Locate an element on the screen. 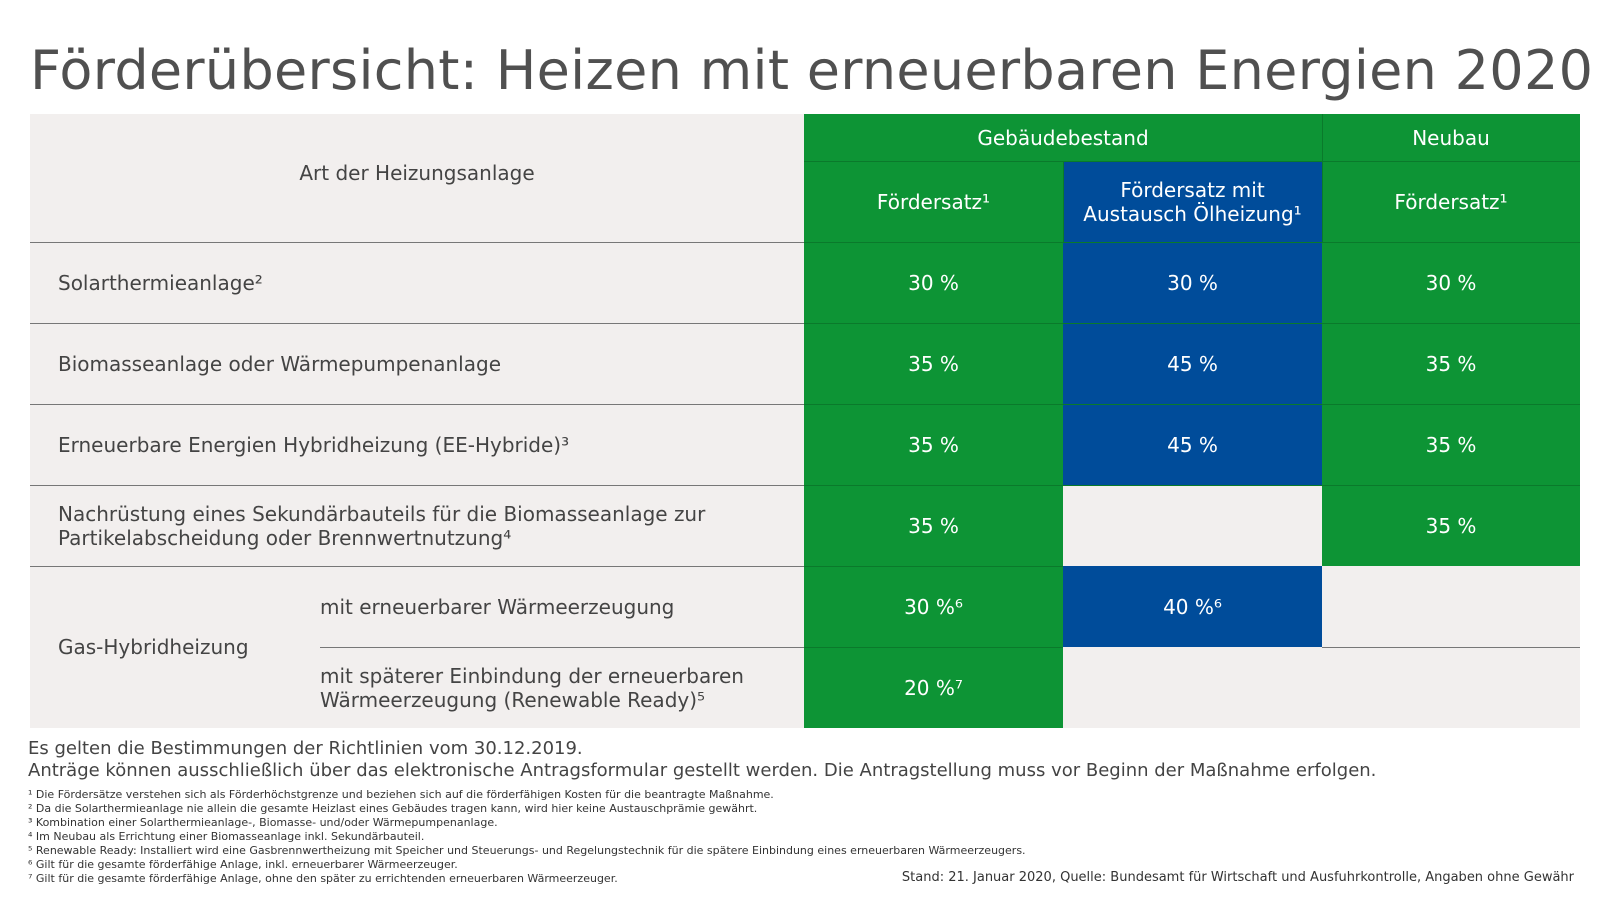 The image size is (1600, 900). header-foerdersatz-neubau: Fördersatz¹ is located at coordinates (1451, 201).